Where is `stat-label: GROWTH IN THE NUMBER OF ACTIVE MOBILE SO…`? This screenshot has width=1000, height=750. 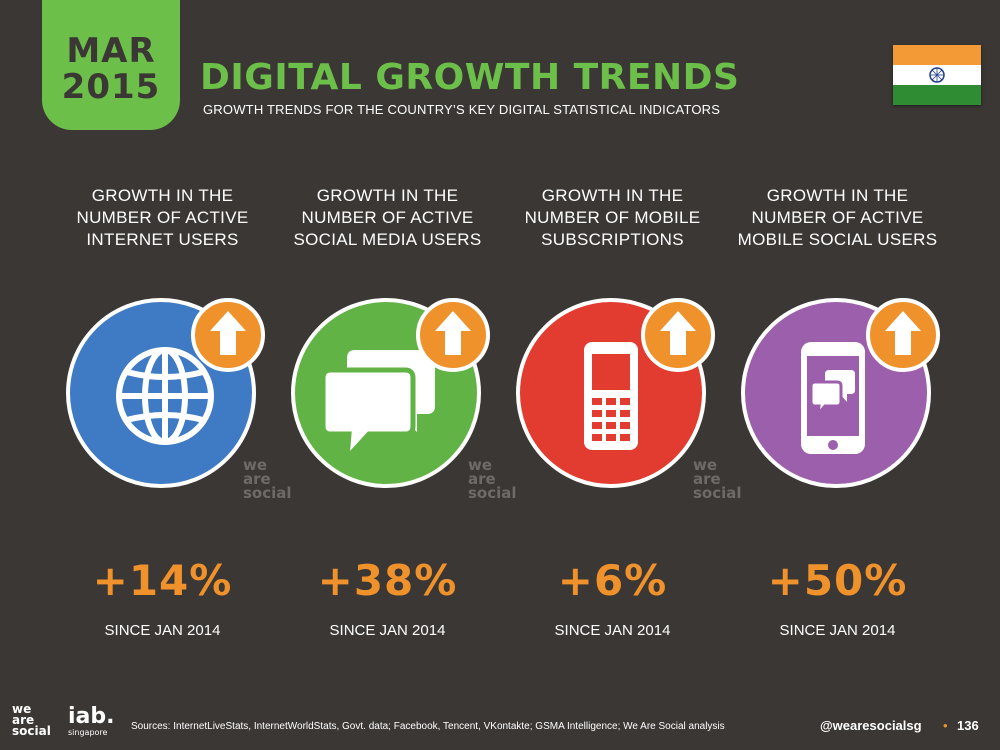 stat-label: GROWTH IN THE NUMBER OF ACTIVE MOBILE SO… is located at coordinates (837, 217).